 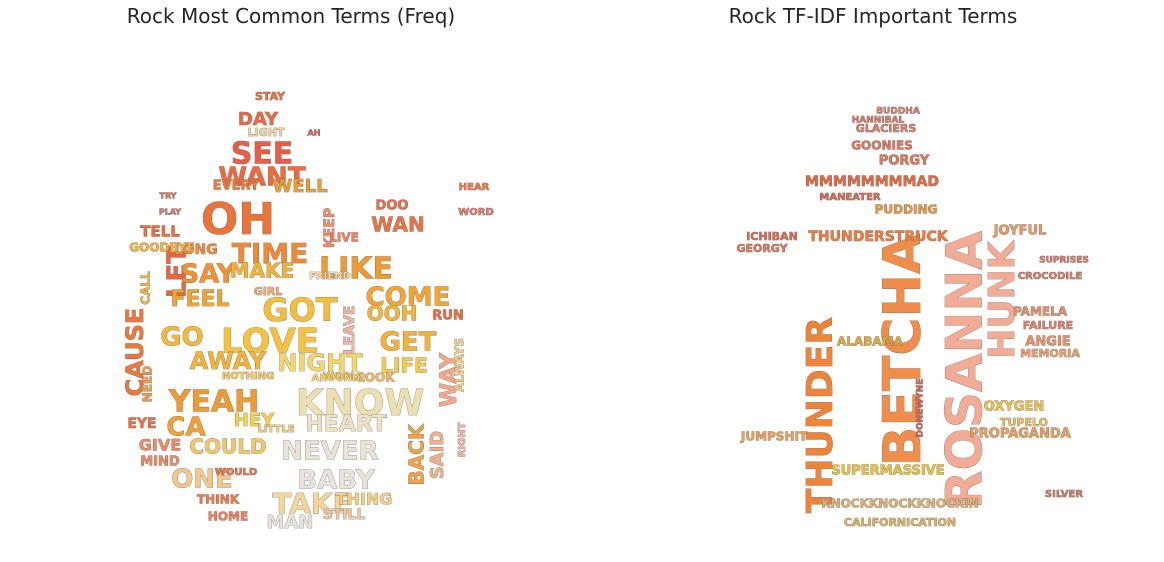 I want to click on word-need: NEED, so click(x=148, y=384).